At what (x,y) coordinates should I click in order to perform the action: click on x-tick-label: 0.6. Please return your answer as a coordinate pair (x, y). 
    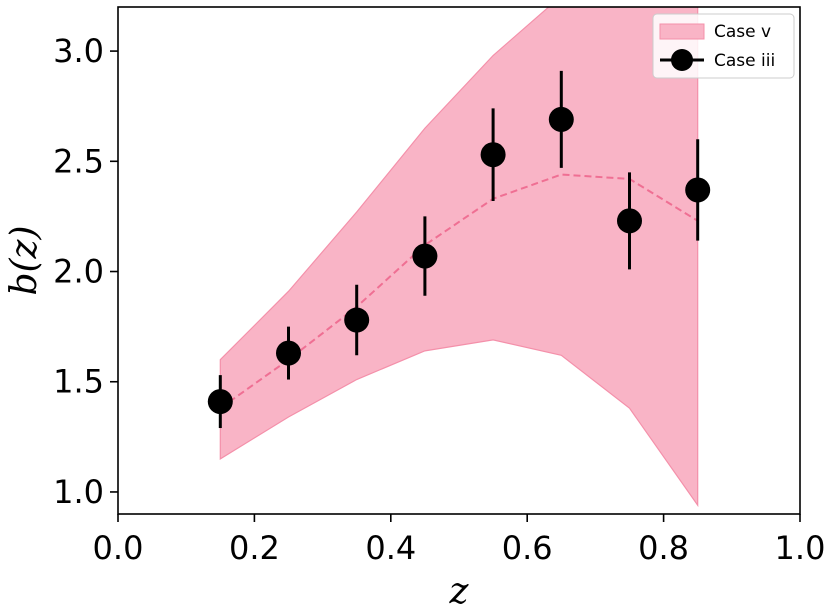
    Looking at the image, I should click on (527, 548).